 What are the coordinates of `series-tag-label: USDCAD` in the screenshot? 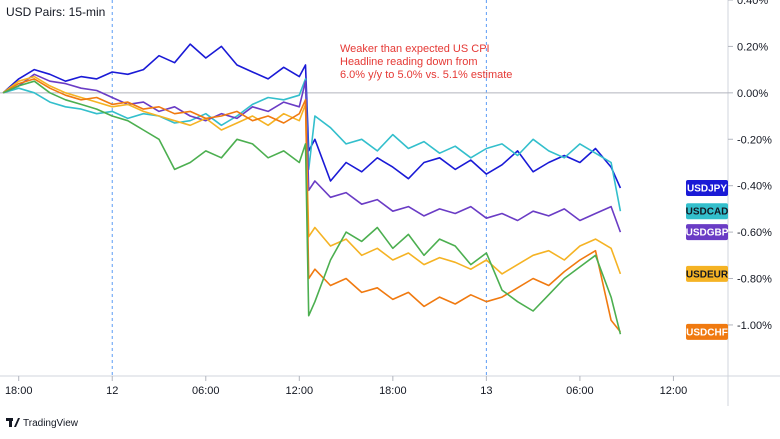 It's located at (707, 212).